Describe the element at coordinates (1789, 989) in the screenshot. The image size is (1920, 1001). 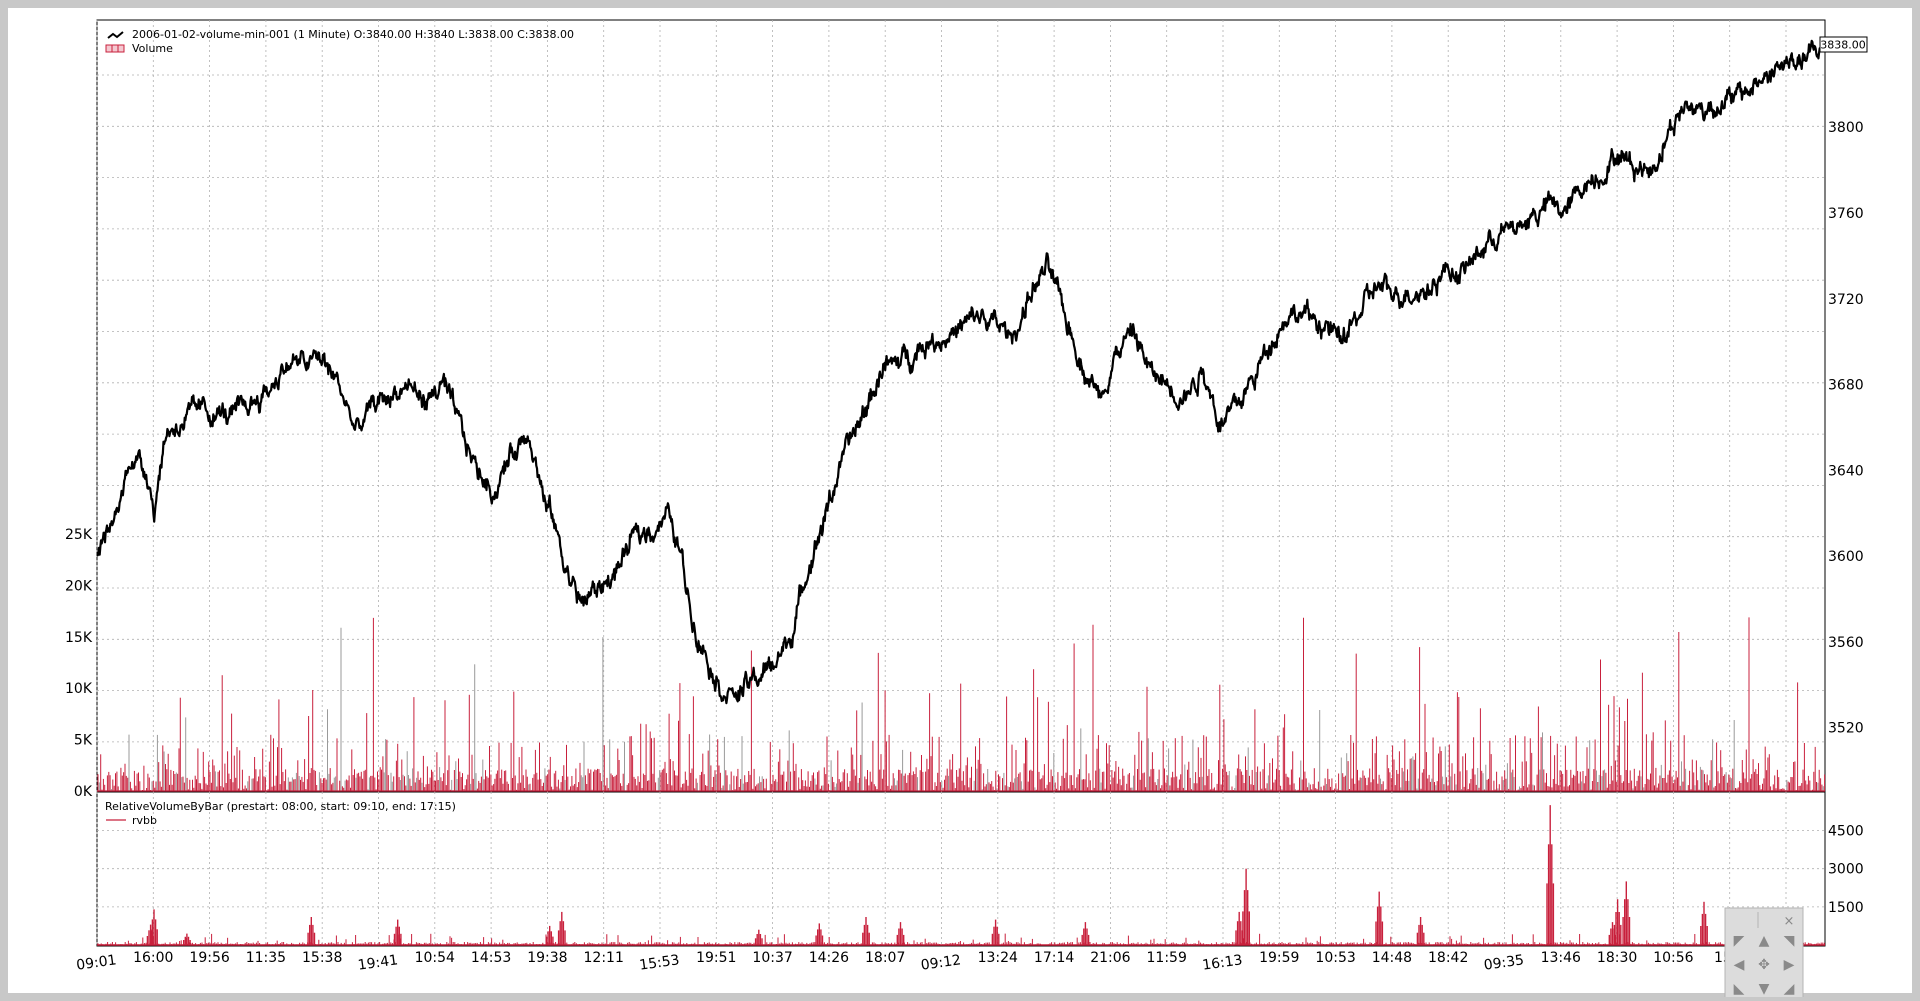
I see `arrow-down-right-icon: ◢` at that location.